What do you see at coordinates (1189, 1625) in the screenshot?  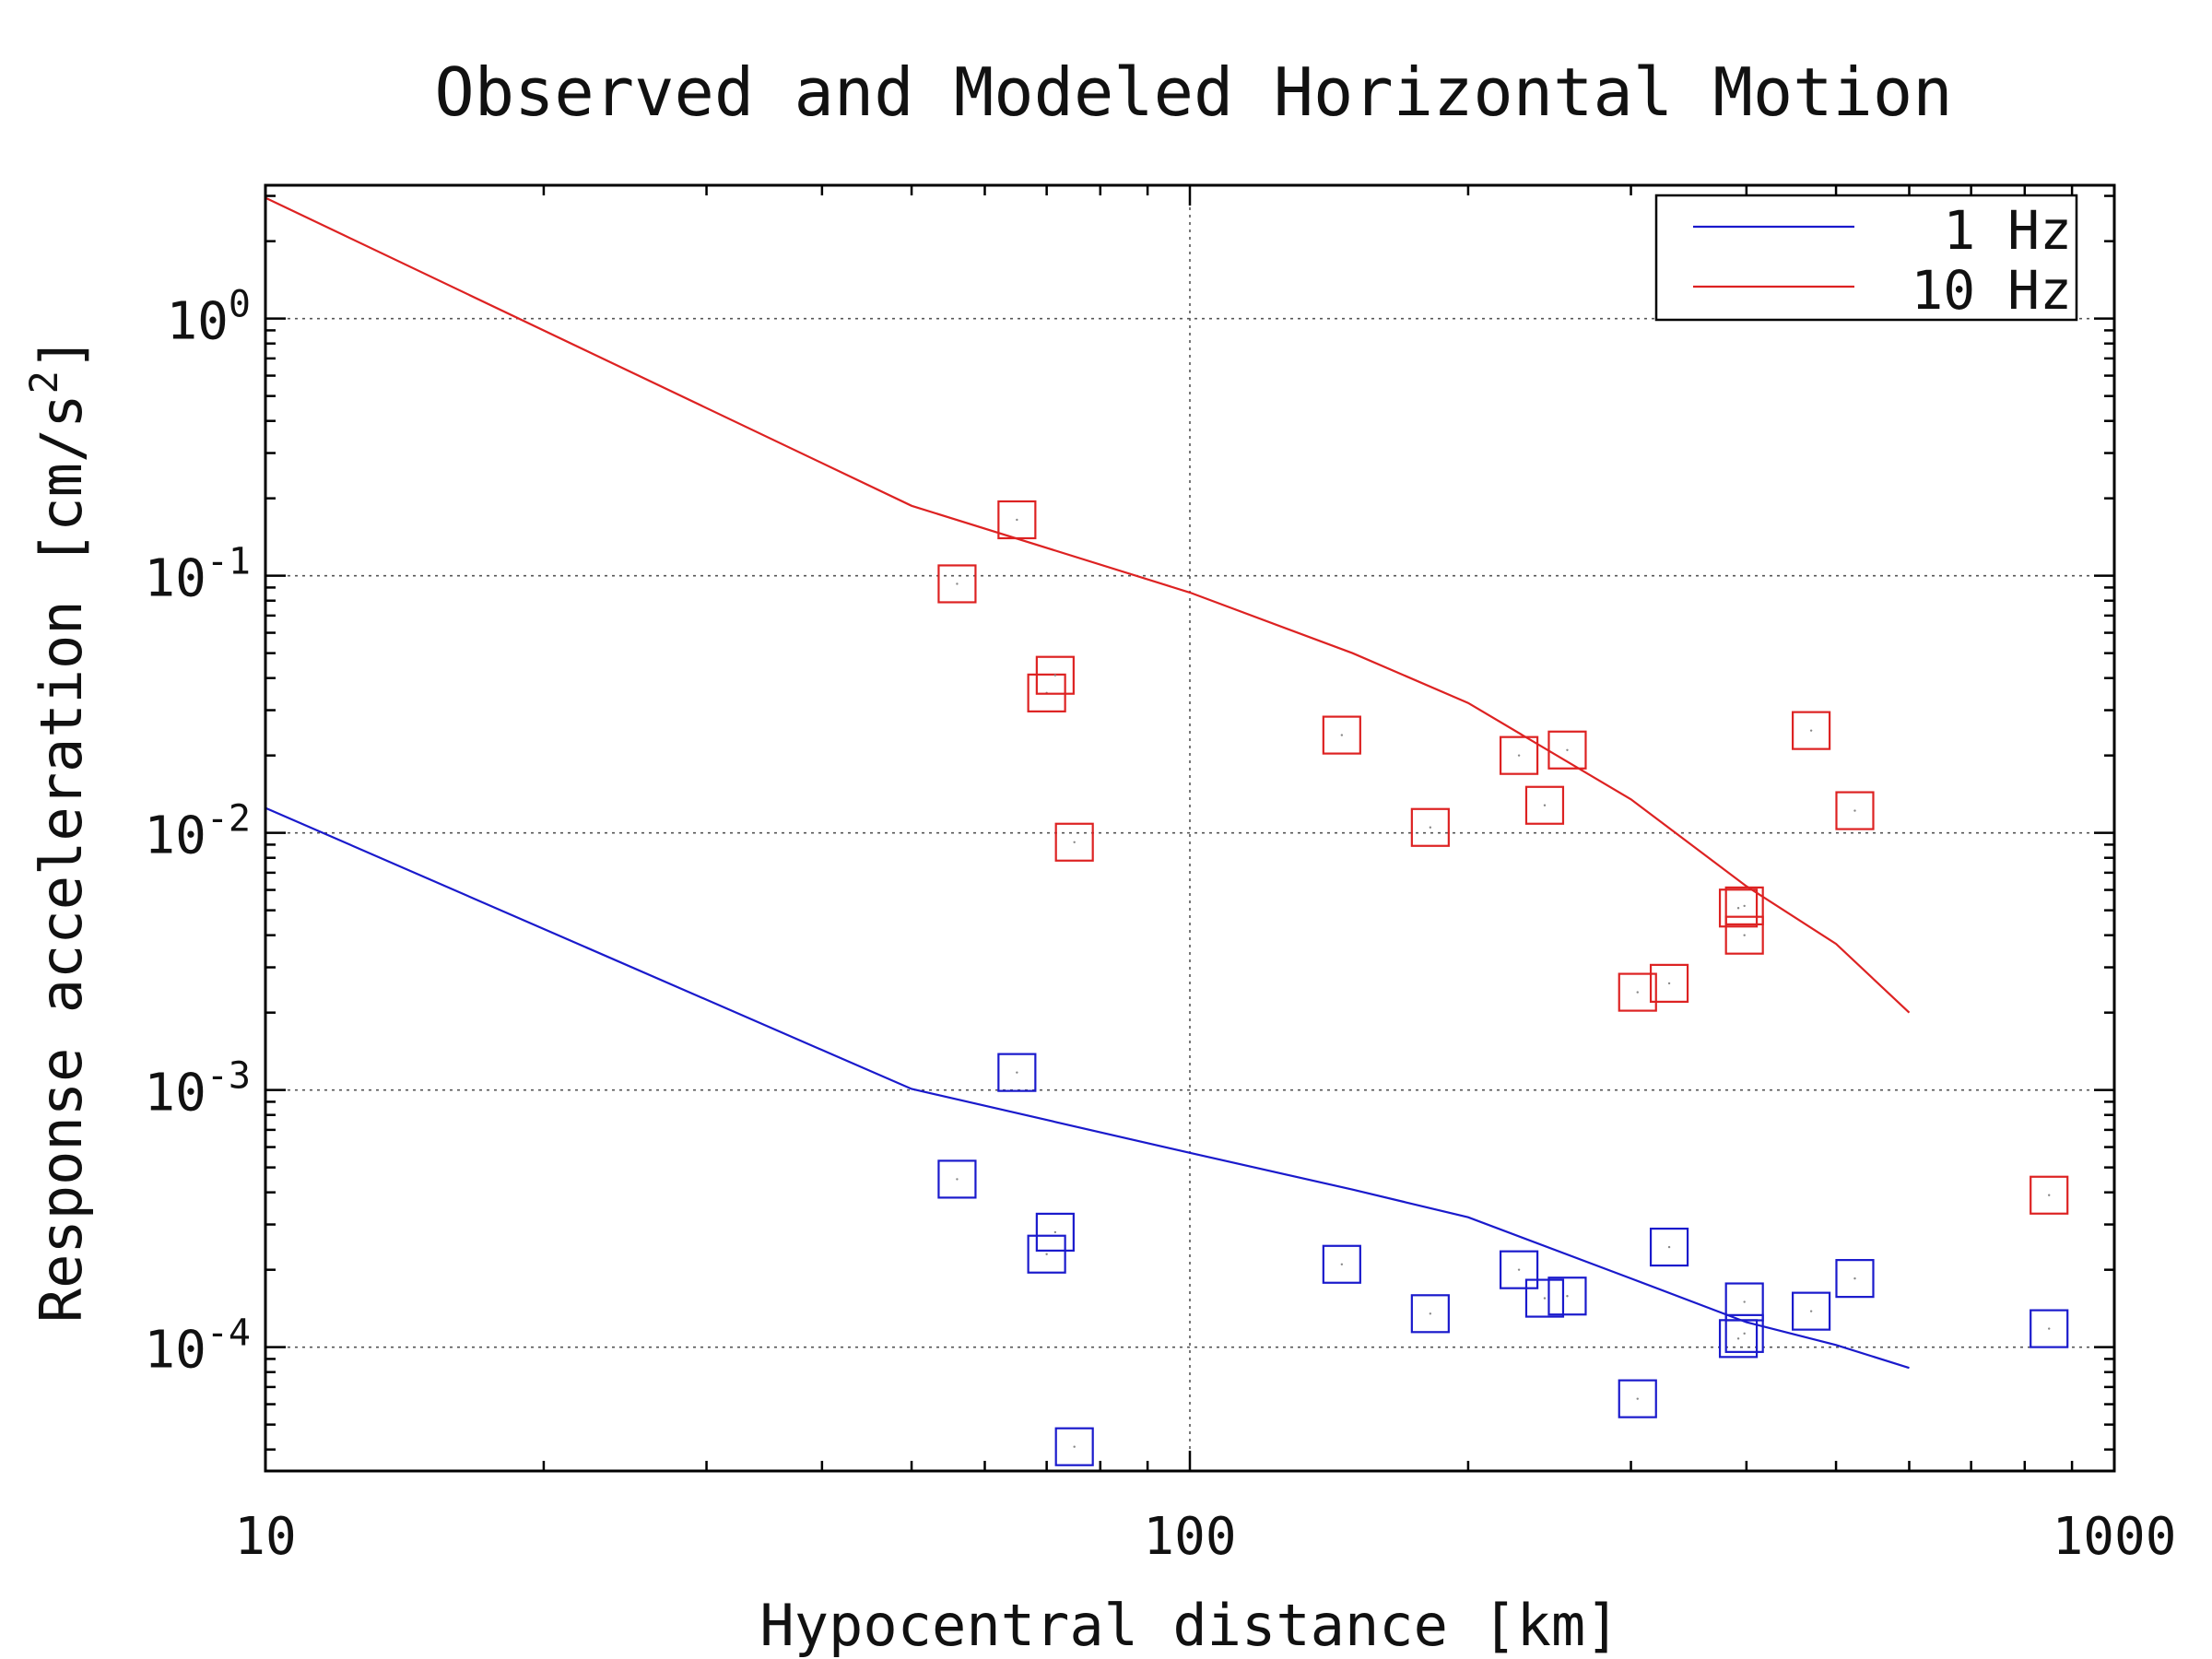 I see `x-axis-label: Hypocentral distance [km]` at bounding box center [1189, 1625].